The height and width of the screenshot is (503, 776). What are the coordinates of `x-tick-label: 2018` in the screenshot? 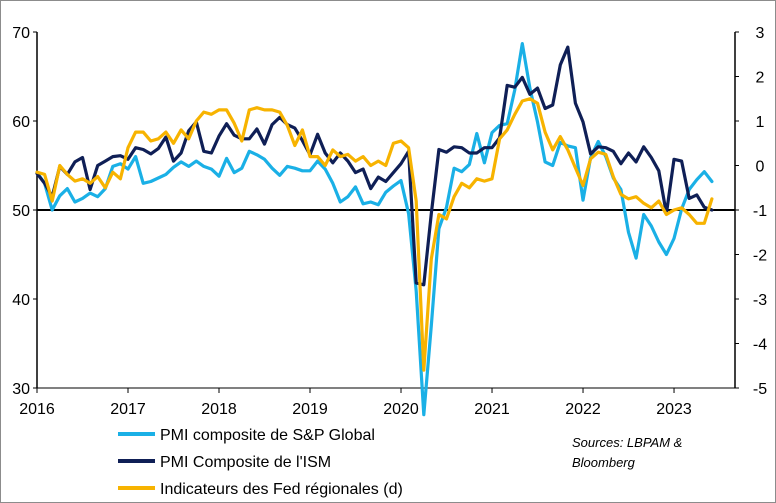 It's located at (219, 409).